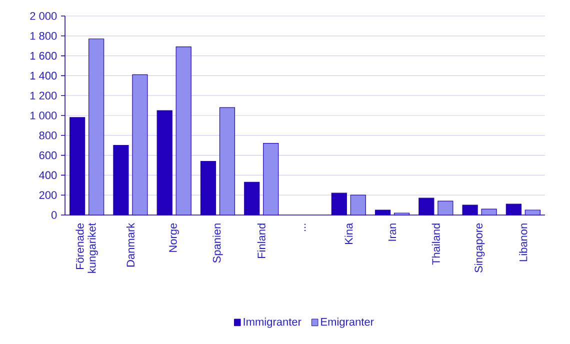 The image size is (570, 344). What do you see at coordinates (479, 247) in the screenshot?
I see `x-tick-label: Singapore` at bounding box center [479, 247].